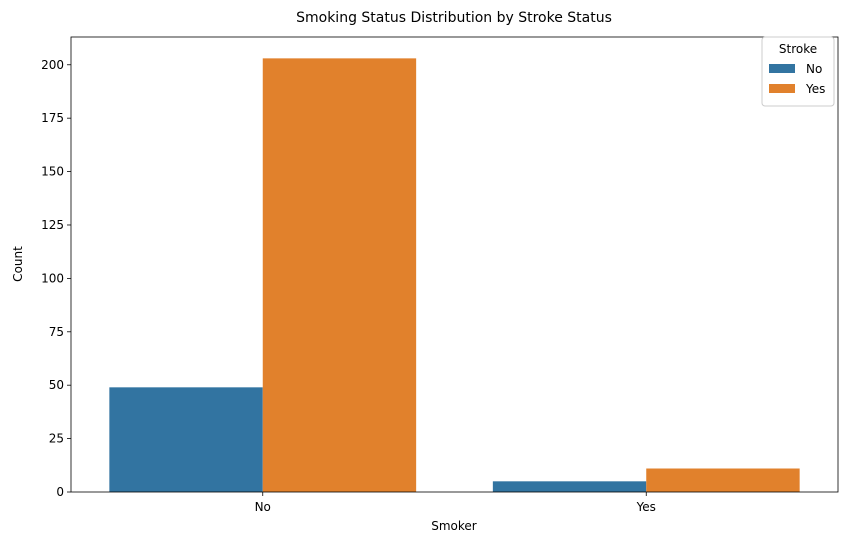 The height and width of the screenshot is (545, 850). Describe the element at coordinates (52, 172) in the screenshot. I see `y-tick-label: 150` at that location.